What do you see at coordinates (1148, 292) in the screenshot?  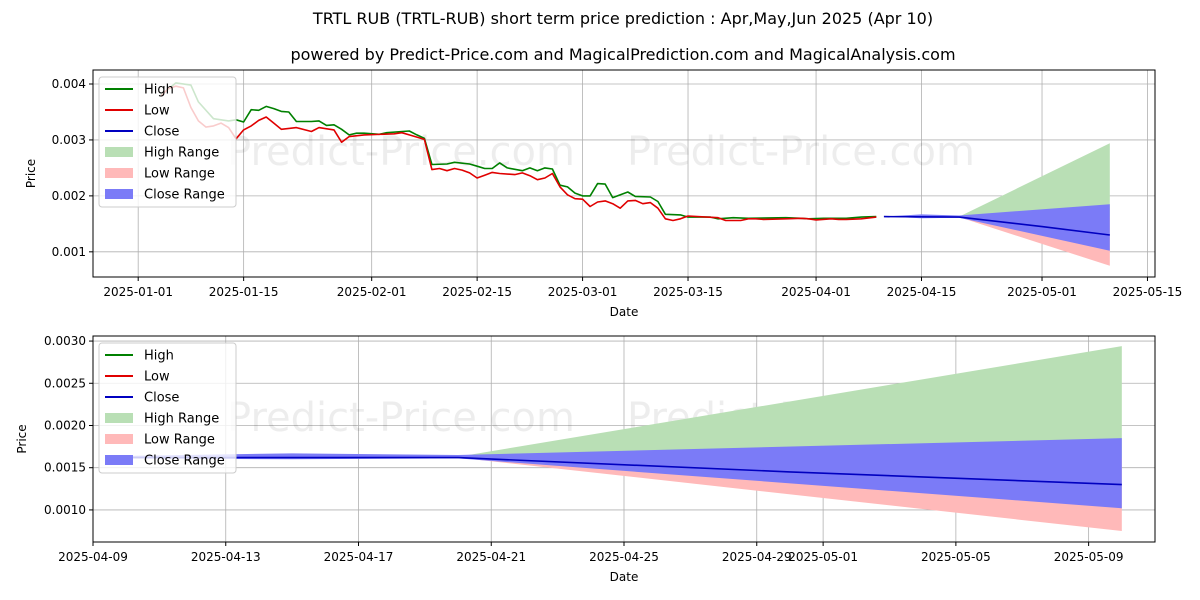 I see `x-tick-label: 2025-05-15` at bounding box center [1148, 292].